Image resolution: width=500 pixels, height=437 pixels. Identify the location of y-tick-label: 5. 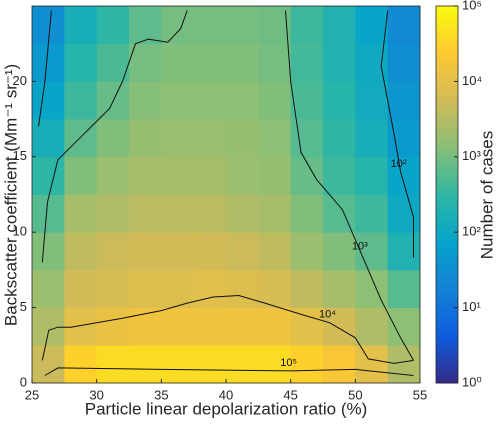
(23, 306).